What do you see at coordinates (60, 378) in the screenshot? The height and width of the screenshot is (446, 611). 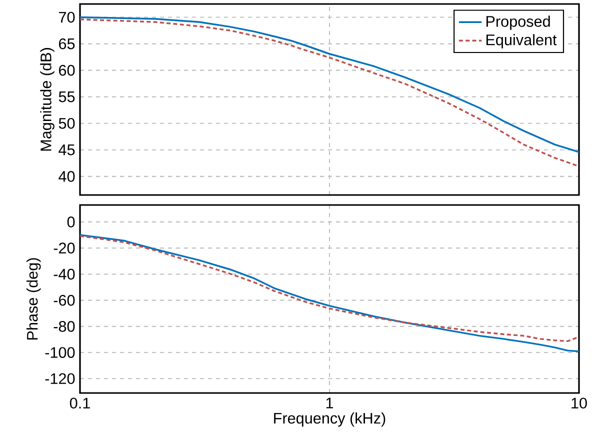 I see `y-tick-label: -120` at bounding box center [60, 378].